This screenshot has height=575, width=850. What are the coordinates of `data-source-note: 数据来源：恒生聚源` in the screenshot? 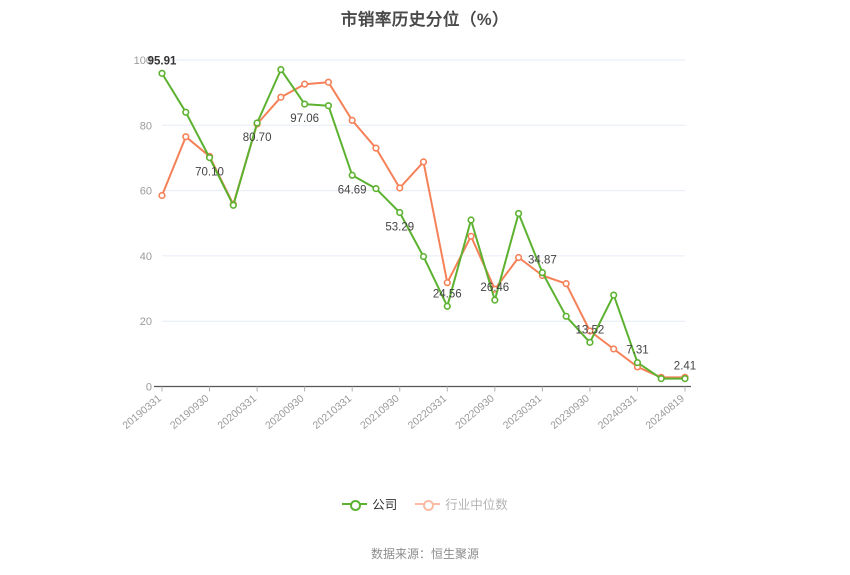 It's located at (424, 554).